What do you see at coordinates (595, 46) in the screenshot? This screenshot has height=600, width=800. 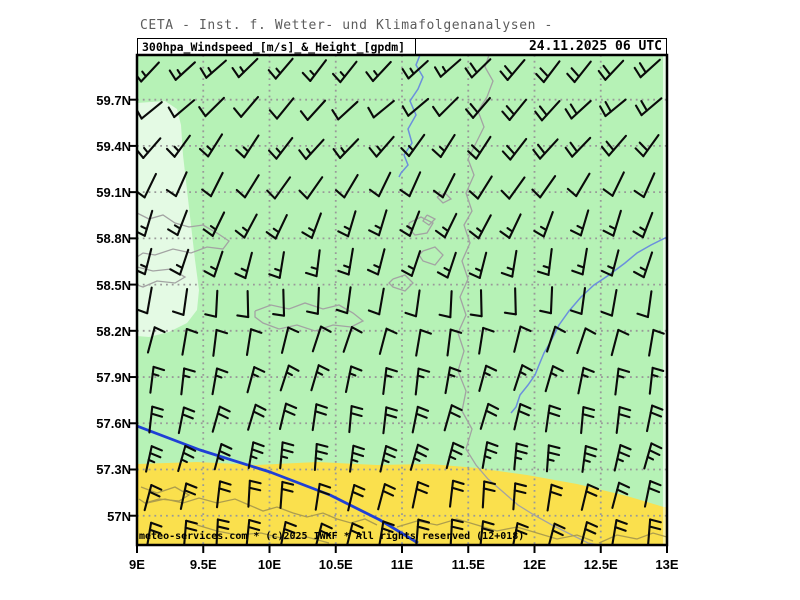 I see `datetime-label: 24.11.2025 06 UTC` at bounding box center [595, 46].